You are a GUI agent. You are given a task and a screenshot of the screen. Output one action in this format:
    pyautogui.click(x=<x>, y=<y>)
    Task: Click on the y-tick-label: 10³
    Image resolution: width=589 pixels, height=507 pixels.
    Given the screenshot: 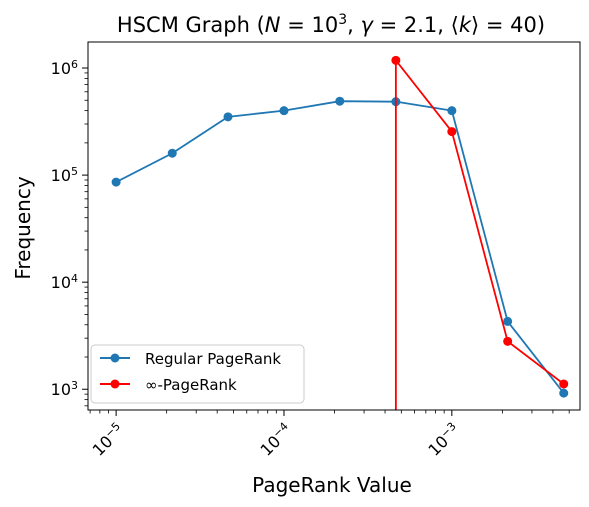 What is the action you would take?
    pyautogui.click(x=64, y=389)
    